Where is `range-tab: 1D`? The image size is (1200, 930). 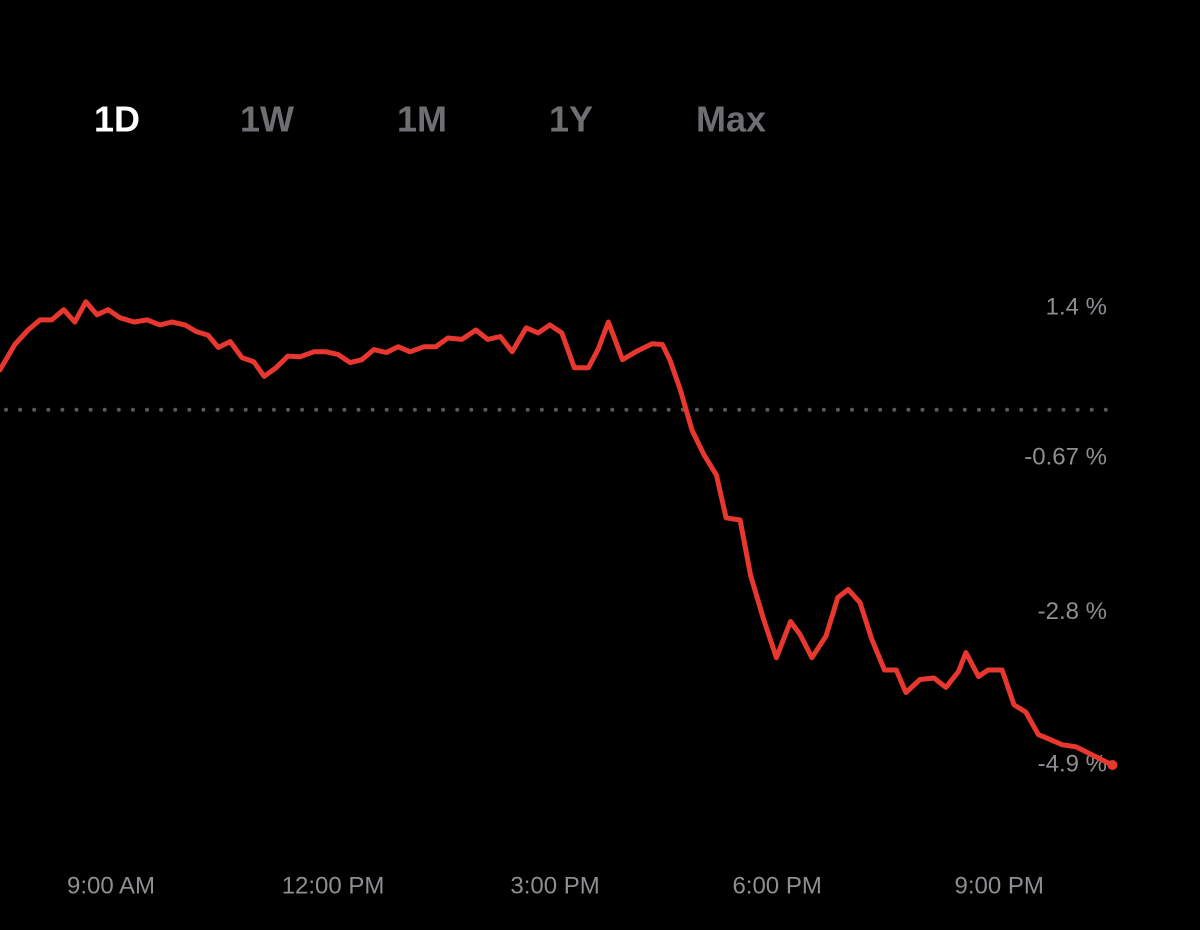 range-tab: 1D is located at coordinates (117, 119).